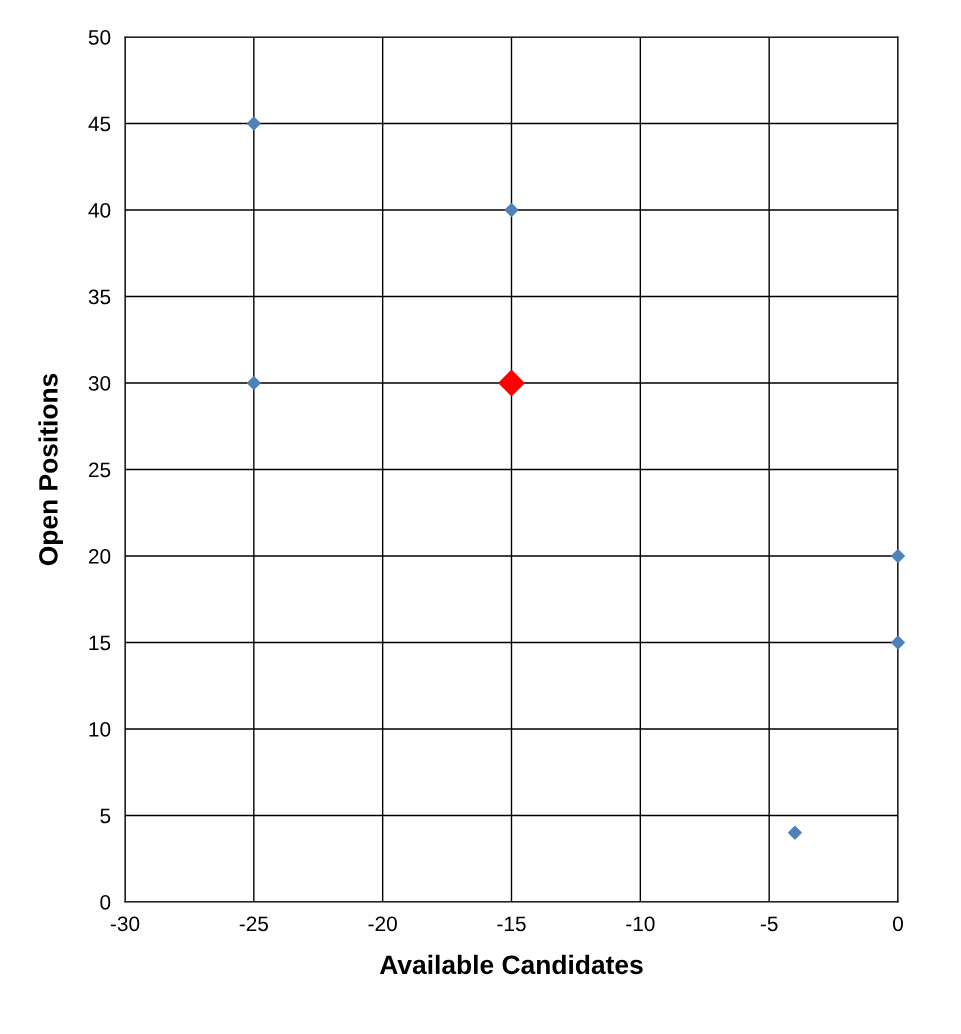 The image size is (961, 1034). Describe the element at coordinates (99, 470) in the screenshot. I see `y-tick-label: 25` at that location.